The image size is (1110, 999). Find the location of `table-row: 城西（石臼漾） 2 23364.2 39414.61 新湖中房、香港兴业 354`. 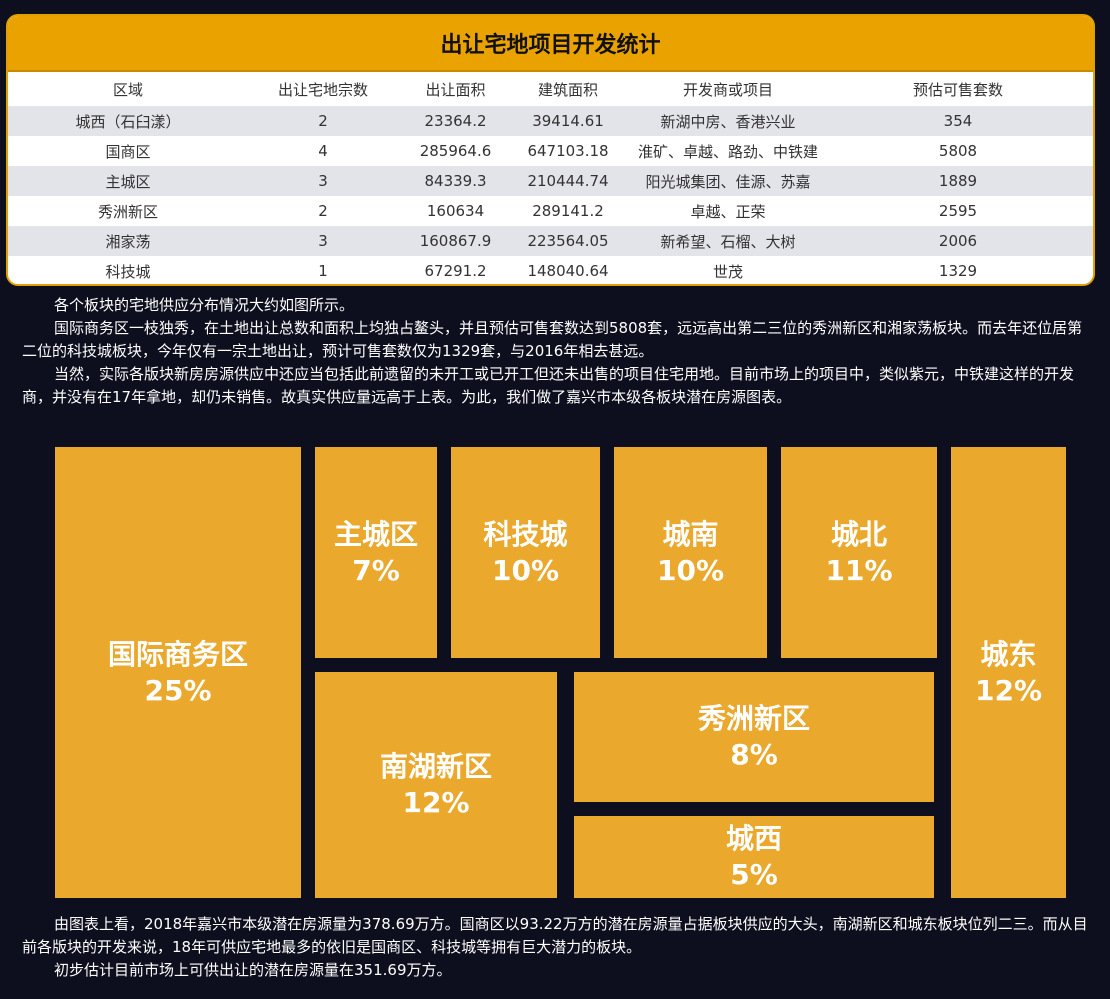

table-row: 城西（石臼漾） 2 23364.2 39414.61 新湖中房、香港兴业 354 is located at coordinates (550, 121).